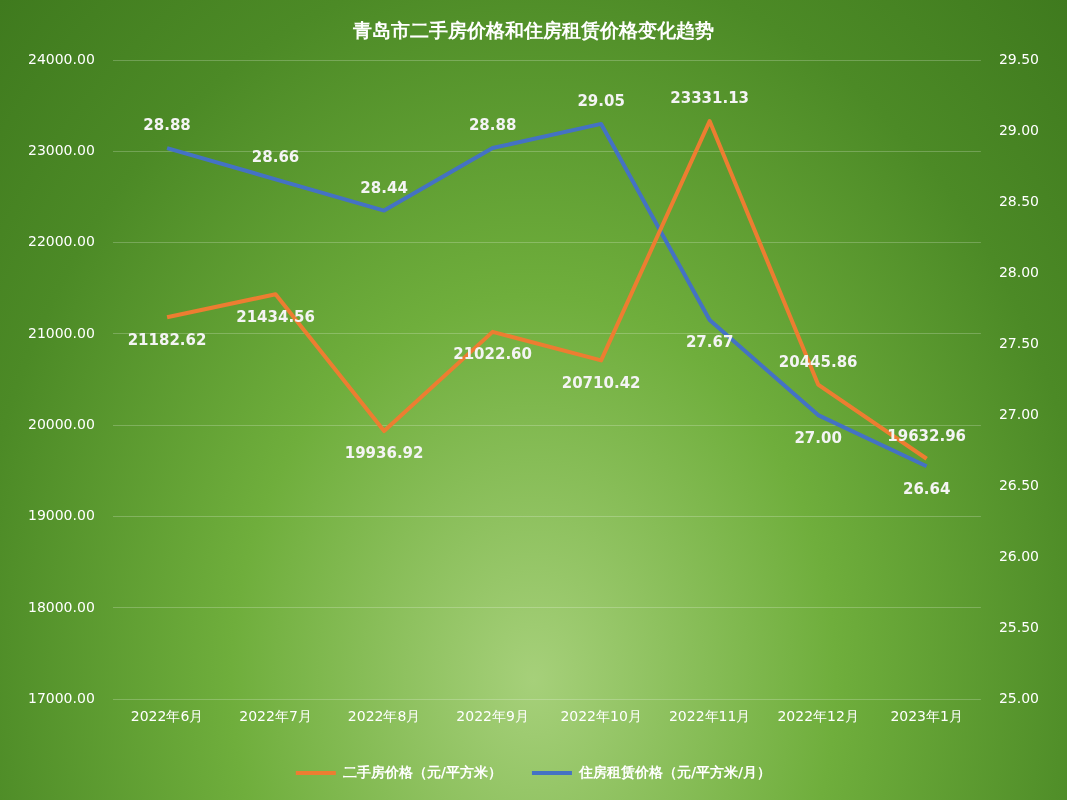  What do you see at coordinates (926, 716) in the screenshot?
I see `x-tick-label: 2023年1月` at bounding box center [926, 716].